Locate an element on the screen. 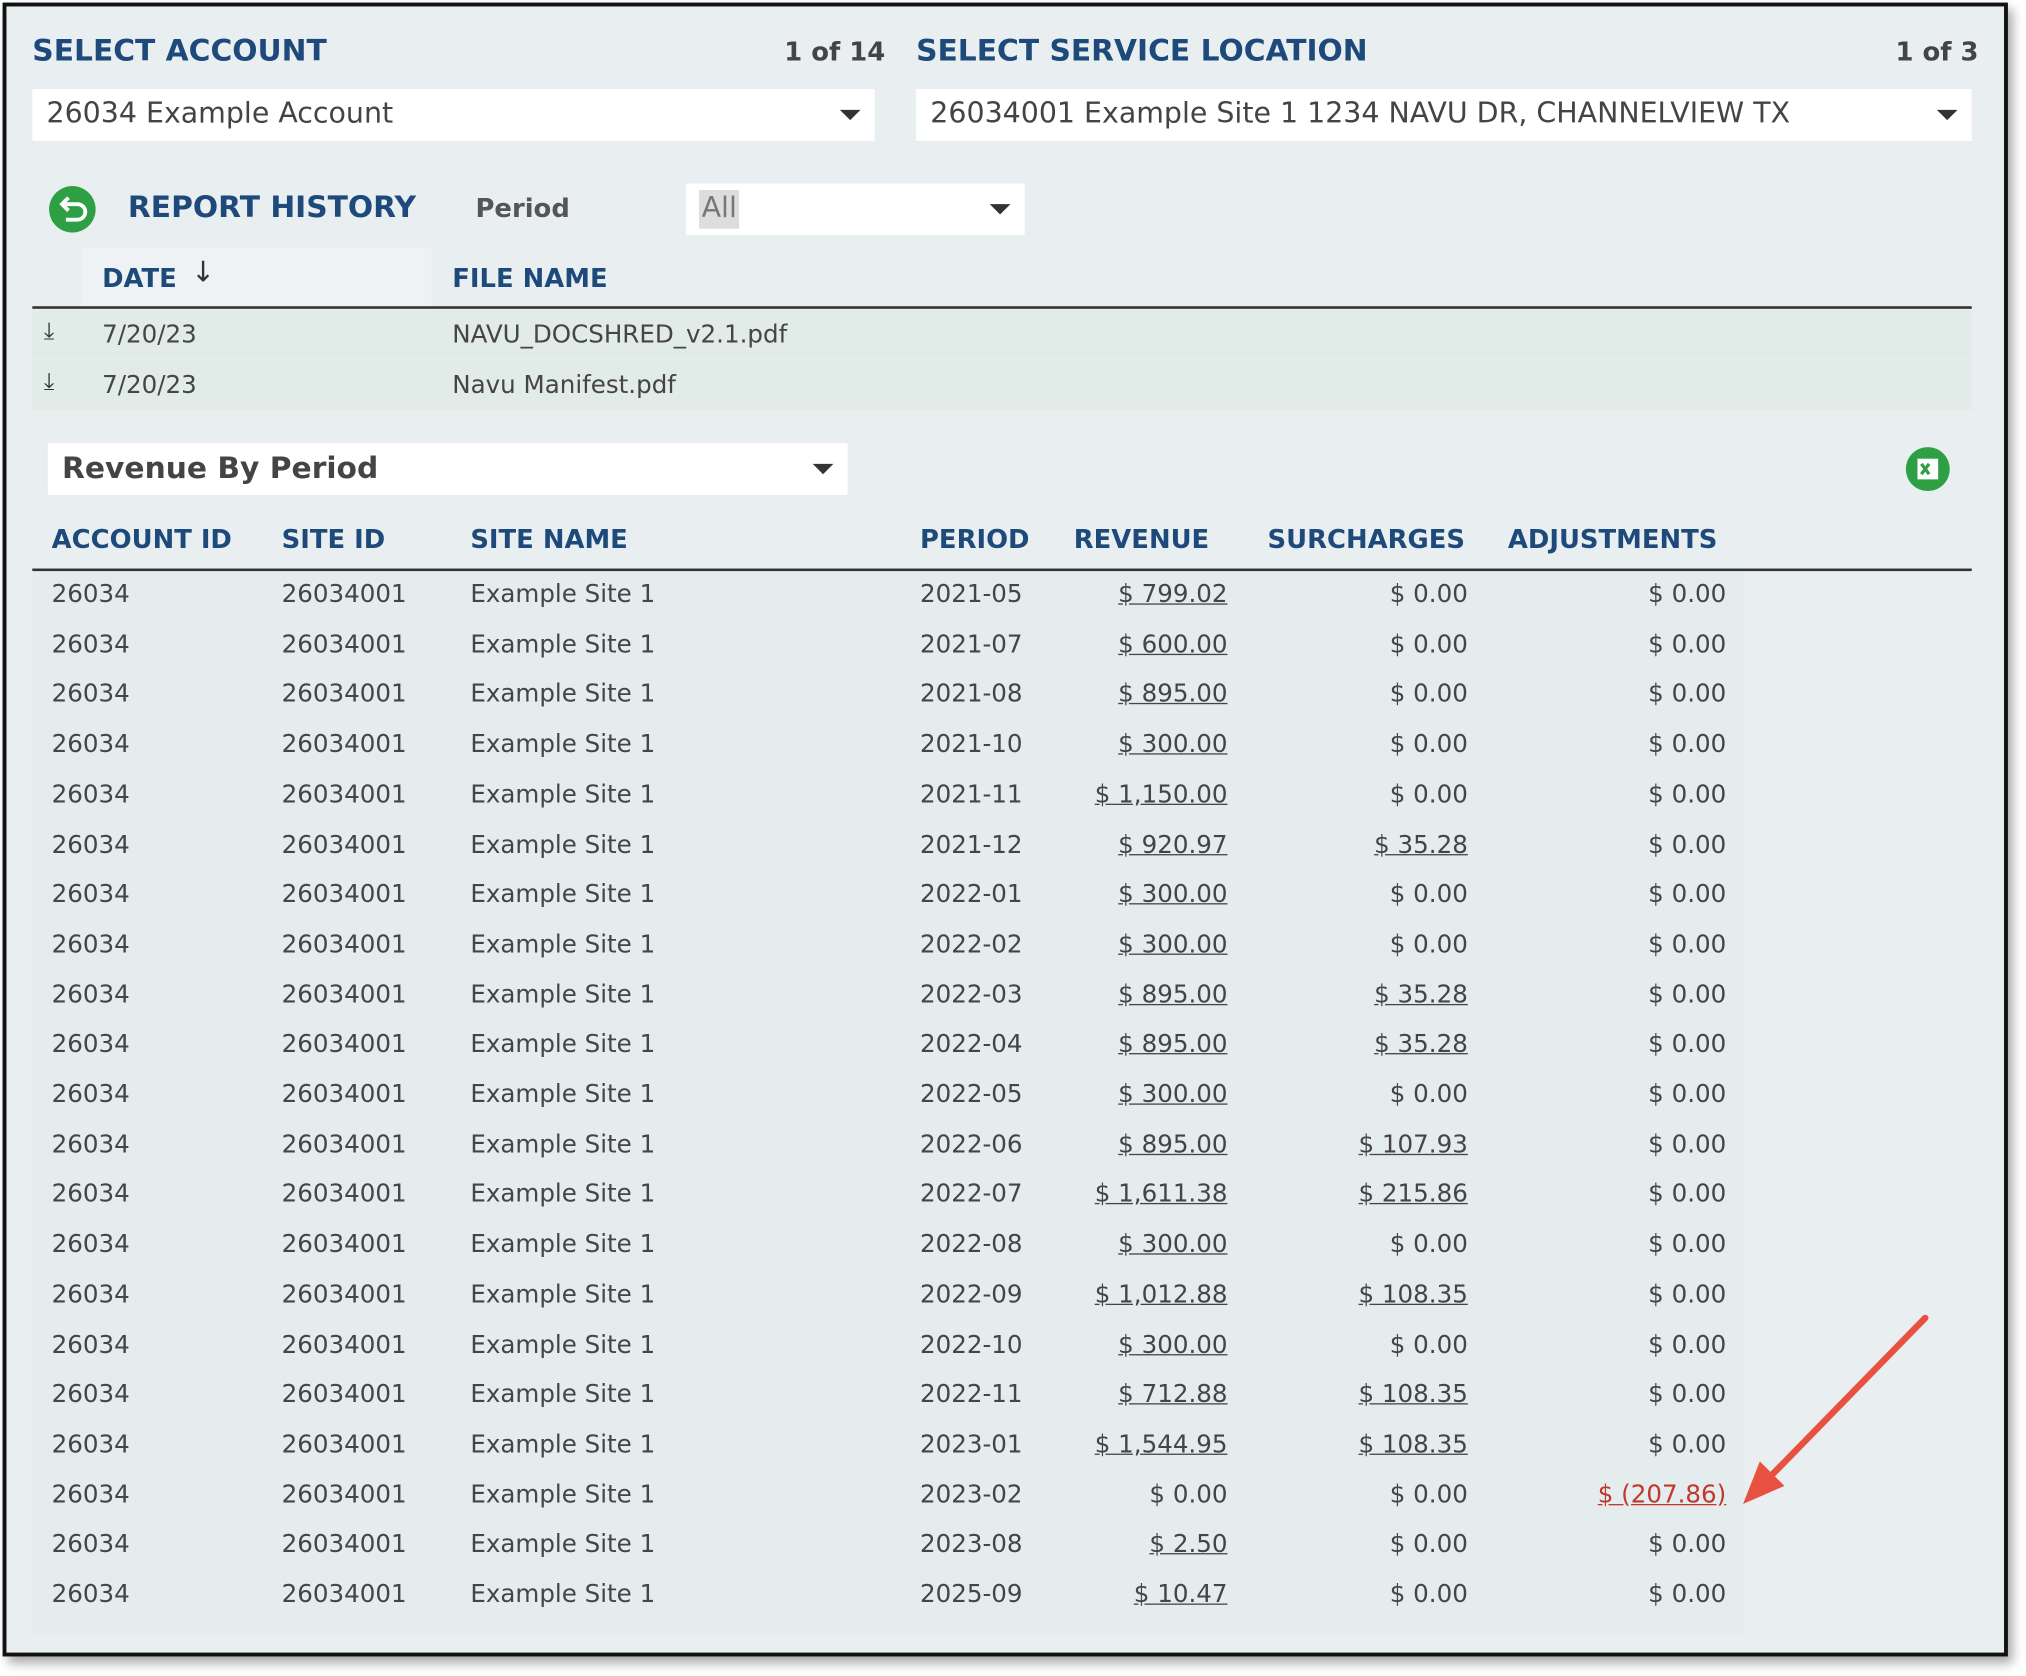 The image size is (2026, 1676). table-cell: $ 2.50 is located at coordinates (1188, 1544).